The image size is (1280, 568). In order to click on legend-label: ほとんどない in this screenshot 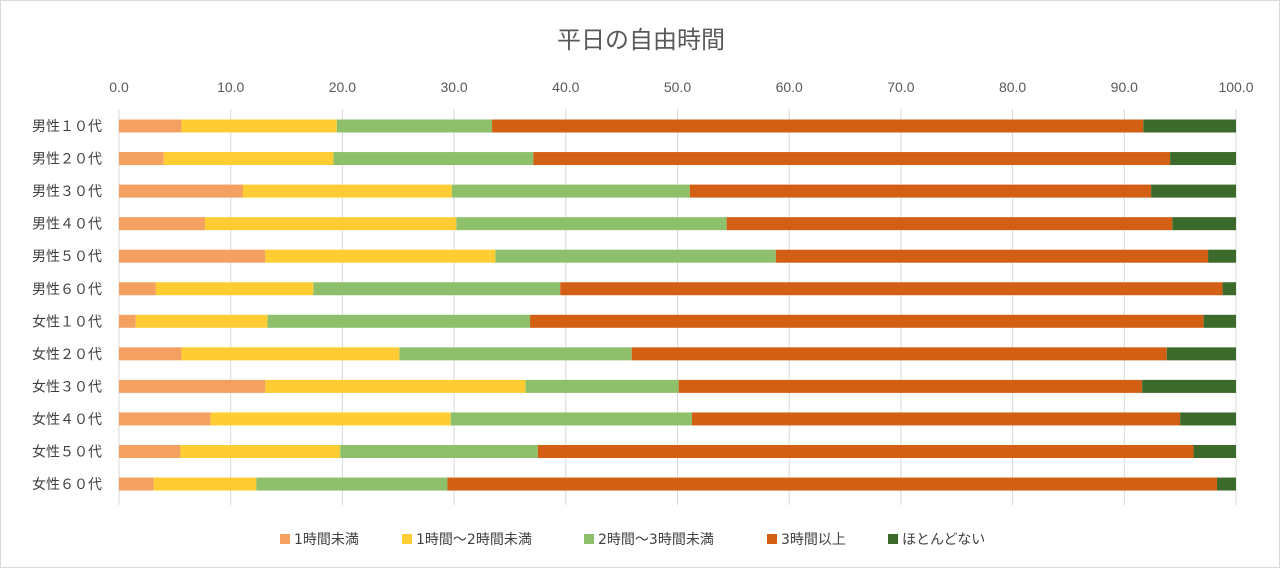, I will do `click(943, 540)`.